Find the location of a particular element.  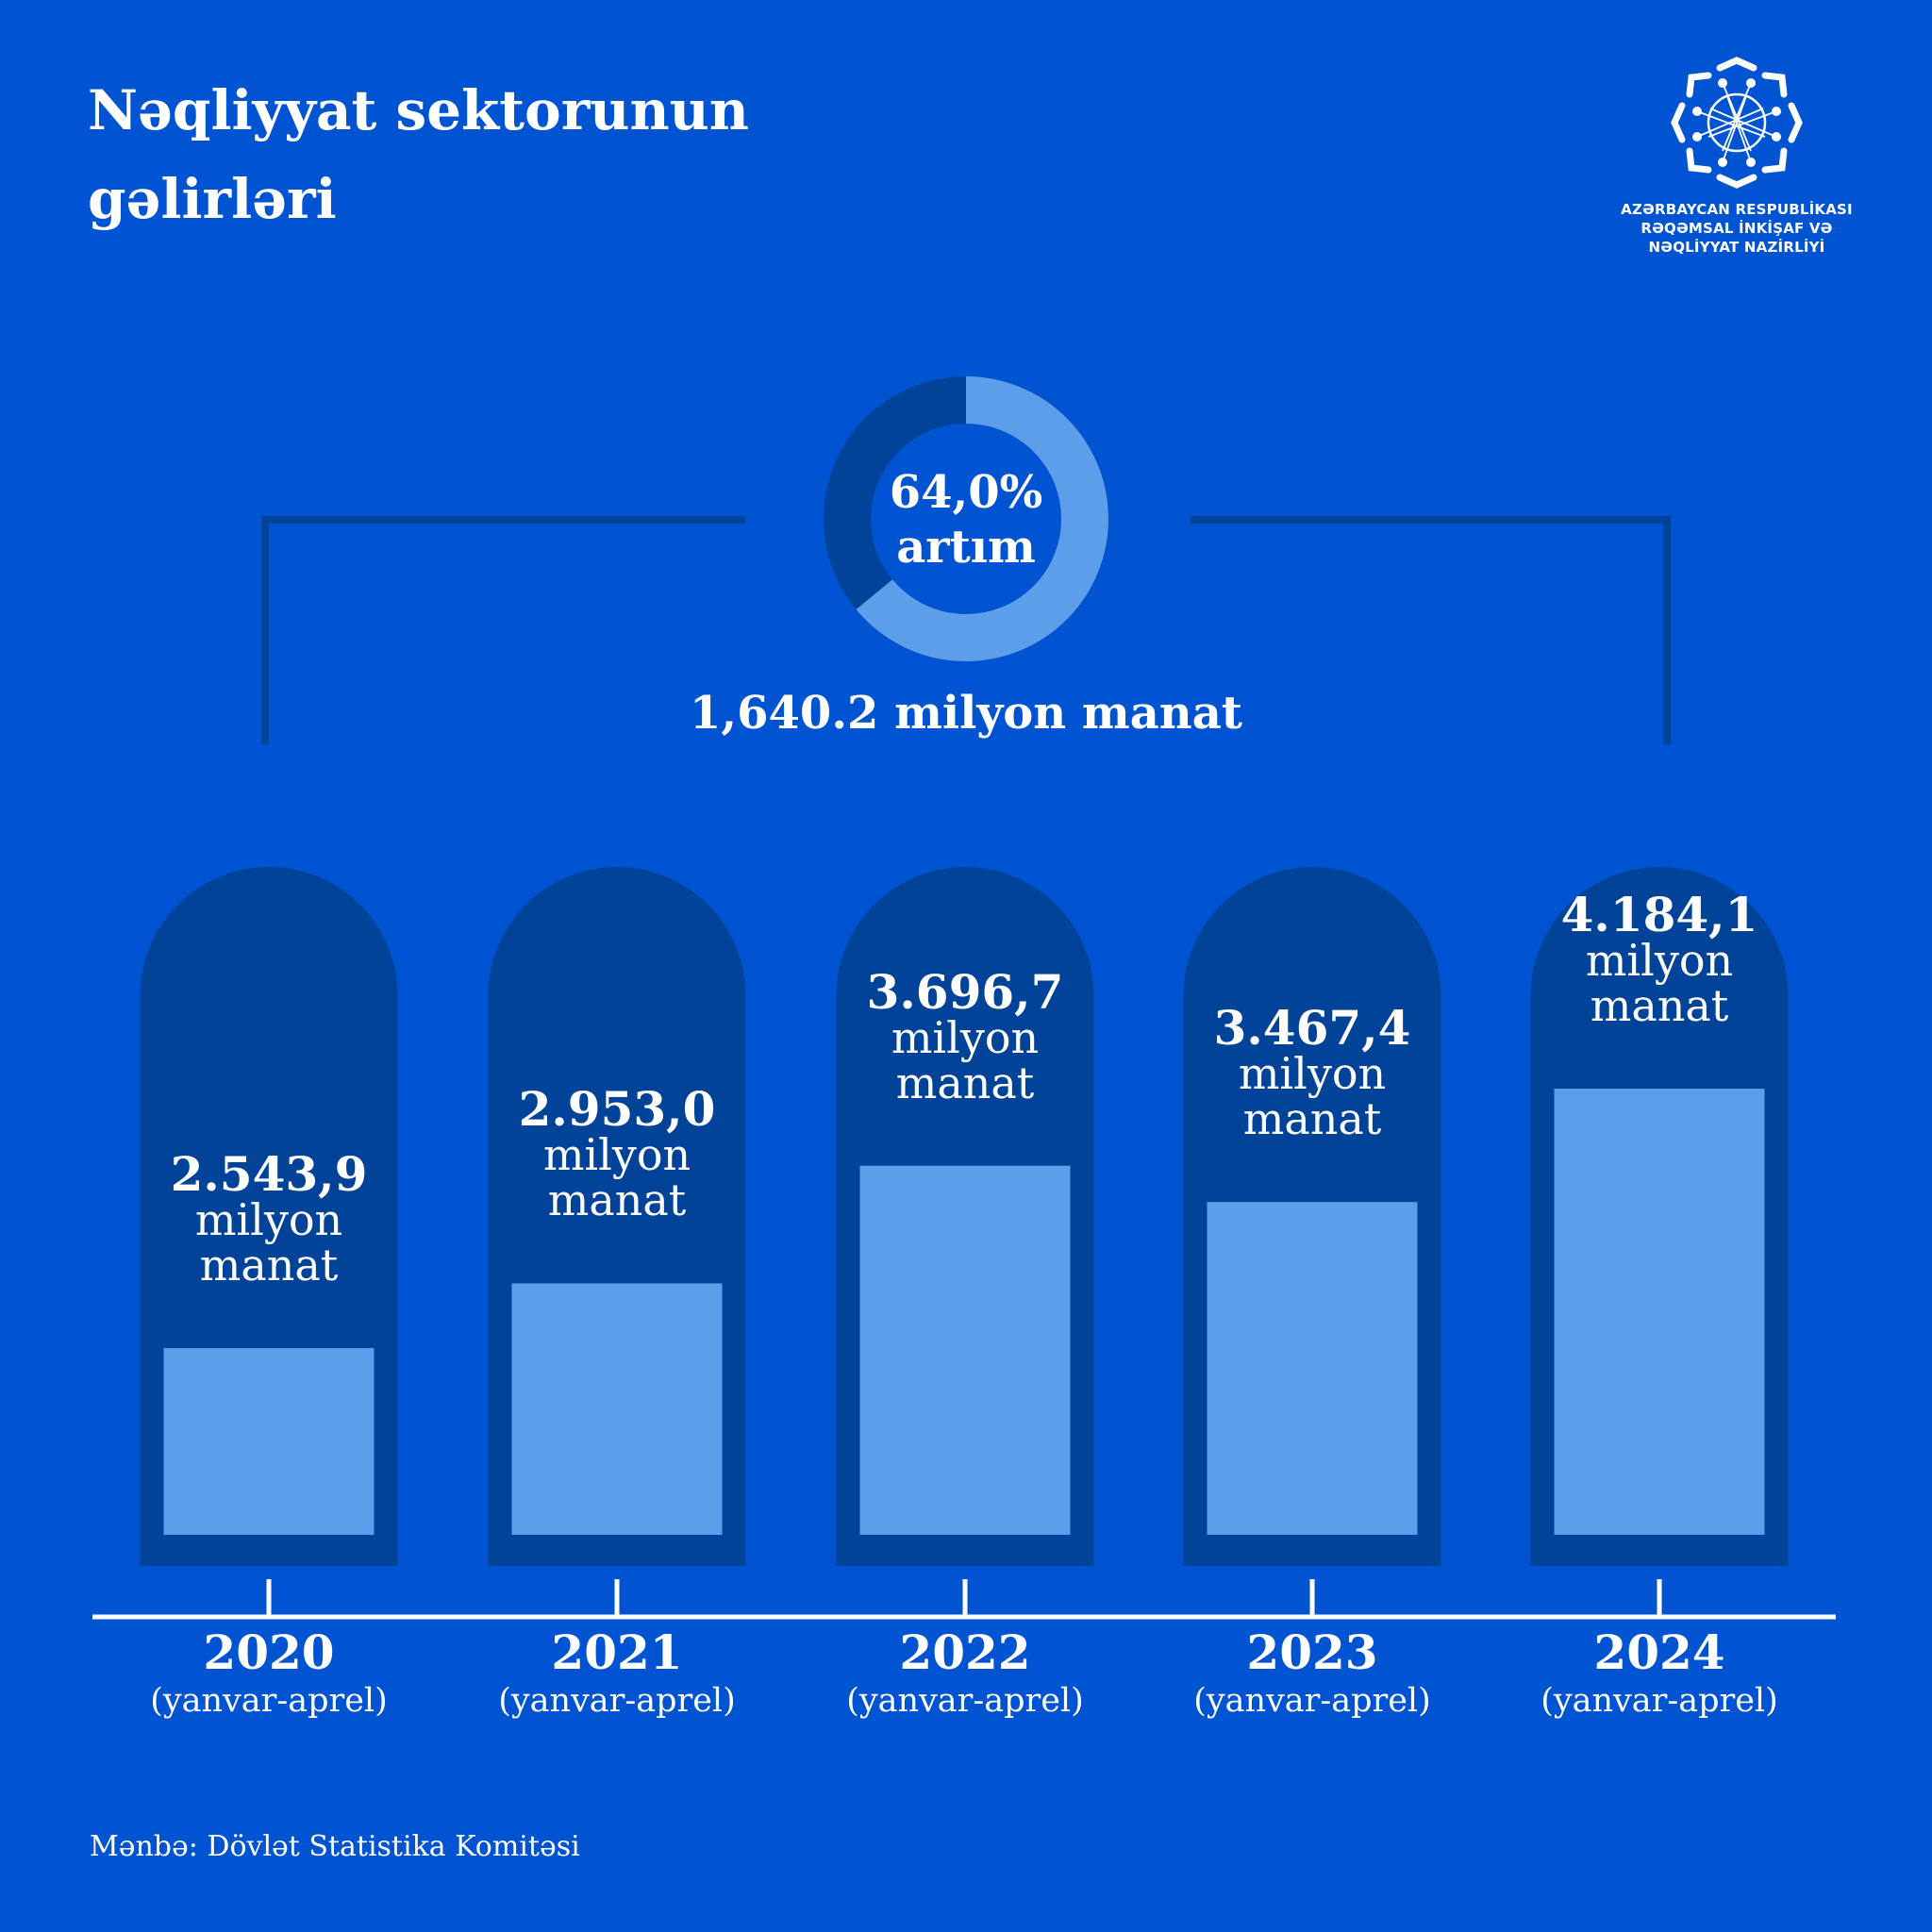

data-label-value: 3.467,4 is located at coordinates (1312, 1028).